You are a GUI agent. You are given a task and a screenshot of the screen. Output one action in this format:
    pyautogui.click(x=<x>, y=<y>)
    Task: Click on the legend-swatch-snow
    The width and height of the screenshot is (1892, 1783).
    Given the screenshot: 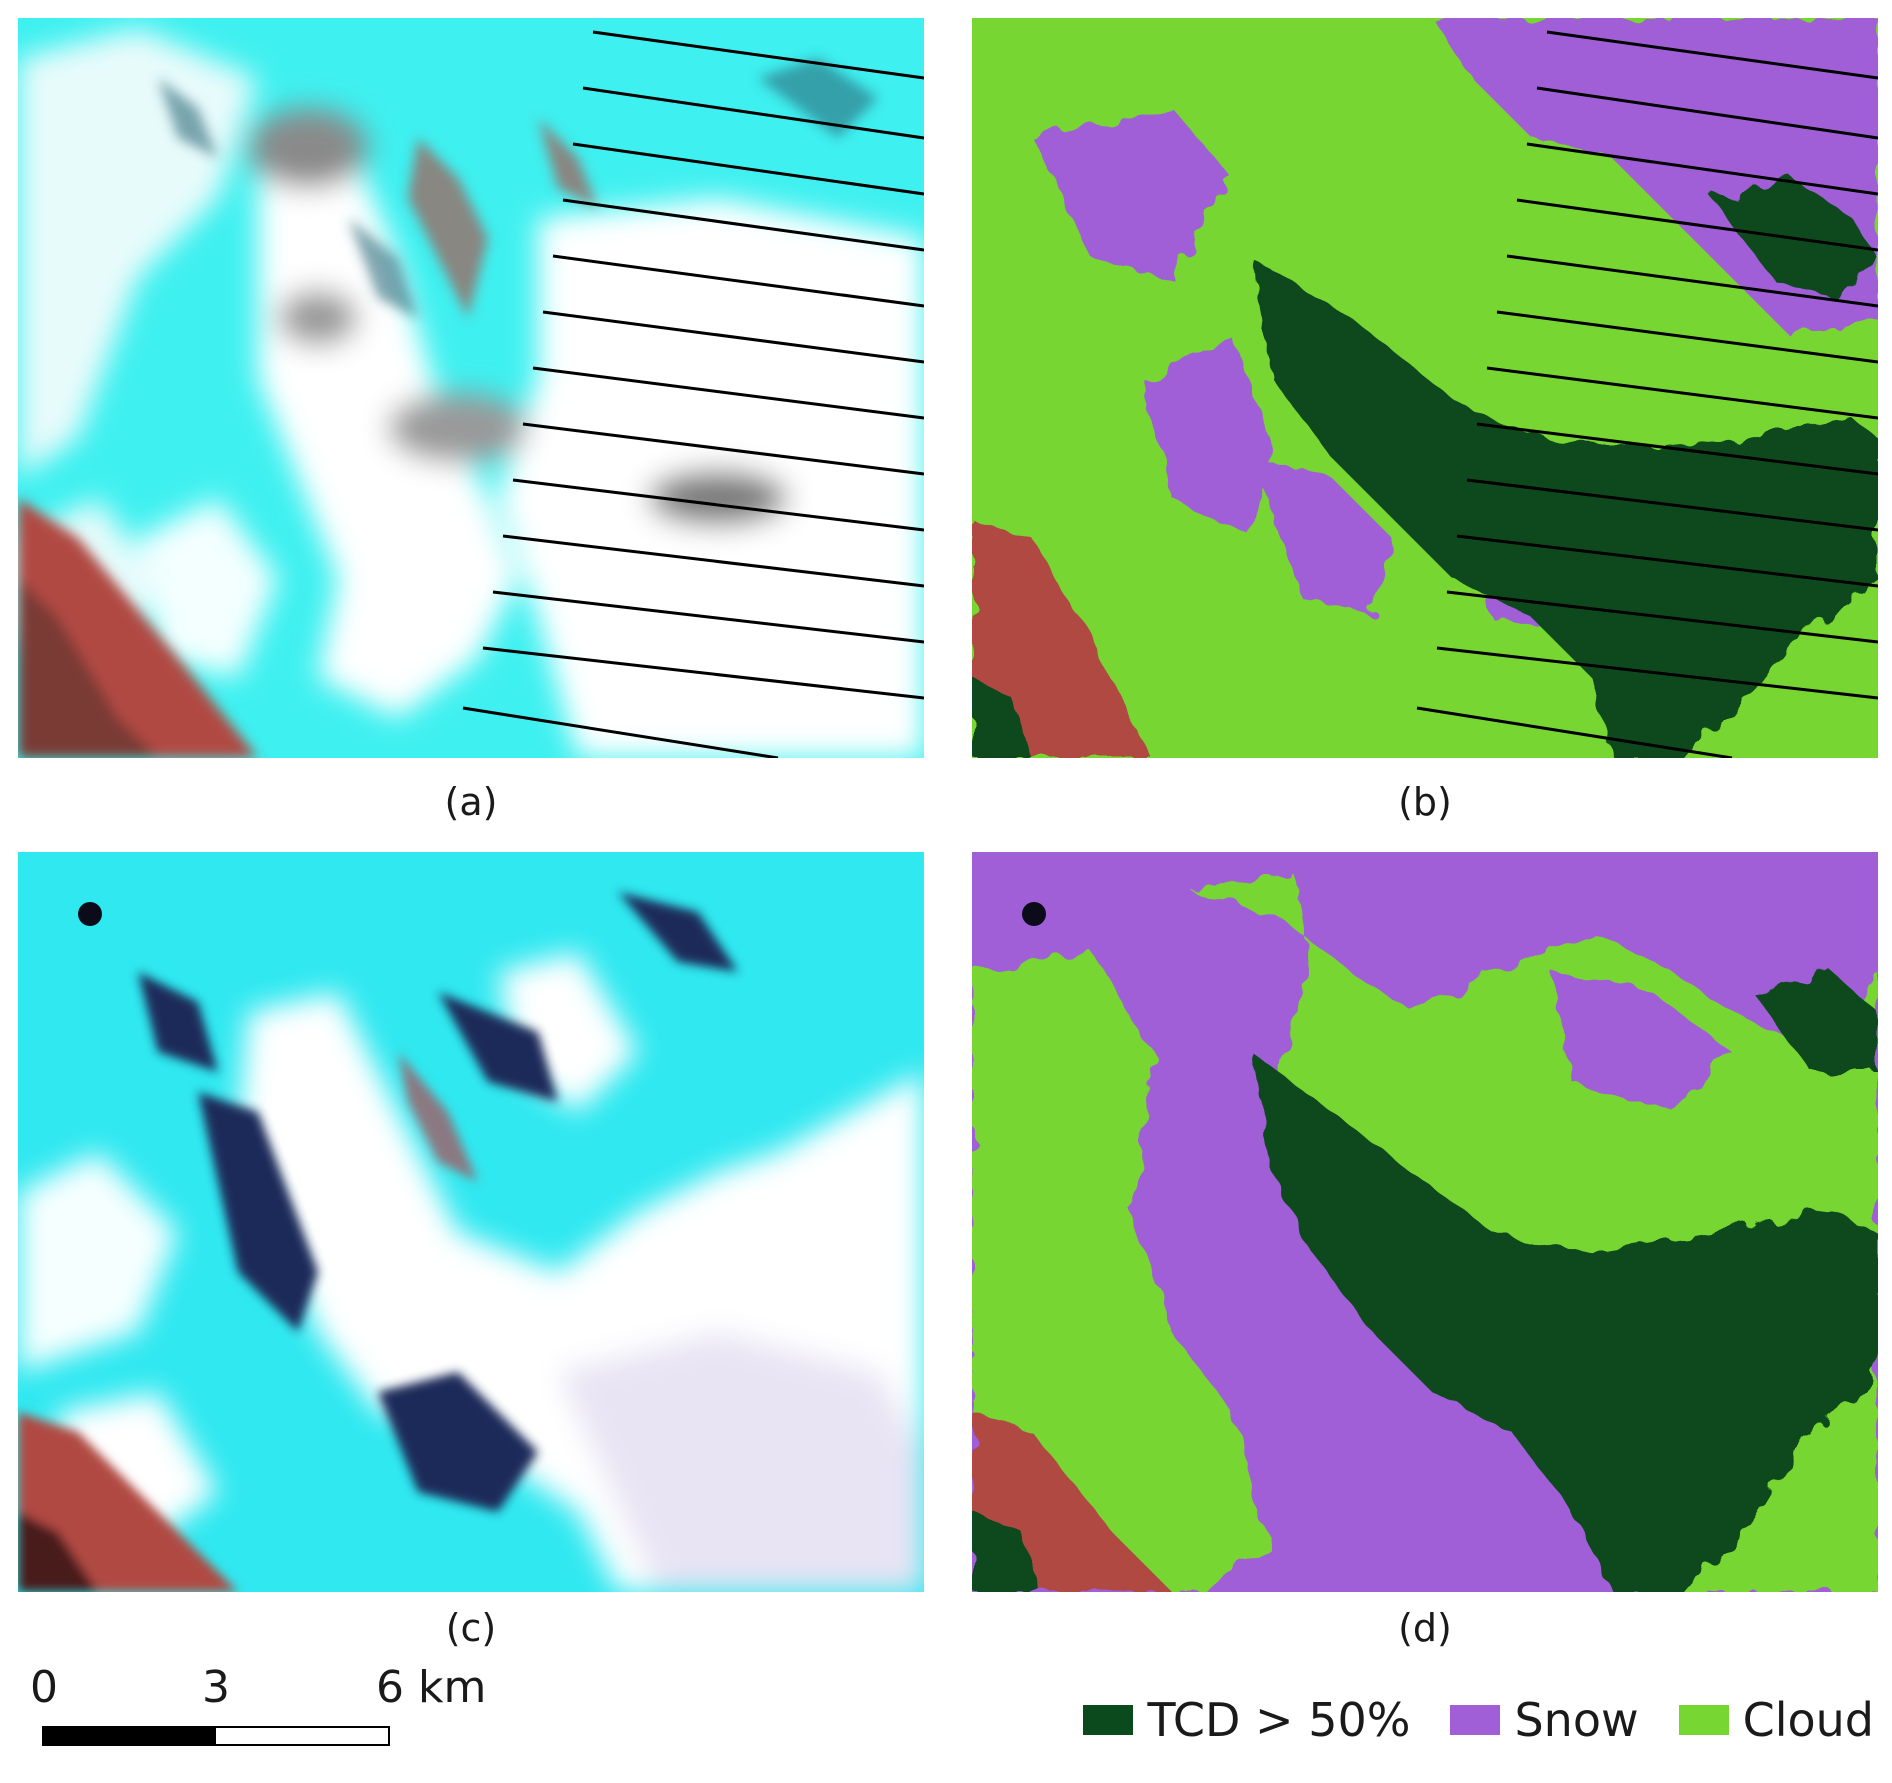 What is the action you would take?
    pyautogui.click(x=1475, y=1720)
    